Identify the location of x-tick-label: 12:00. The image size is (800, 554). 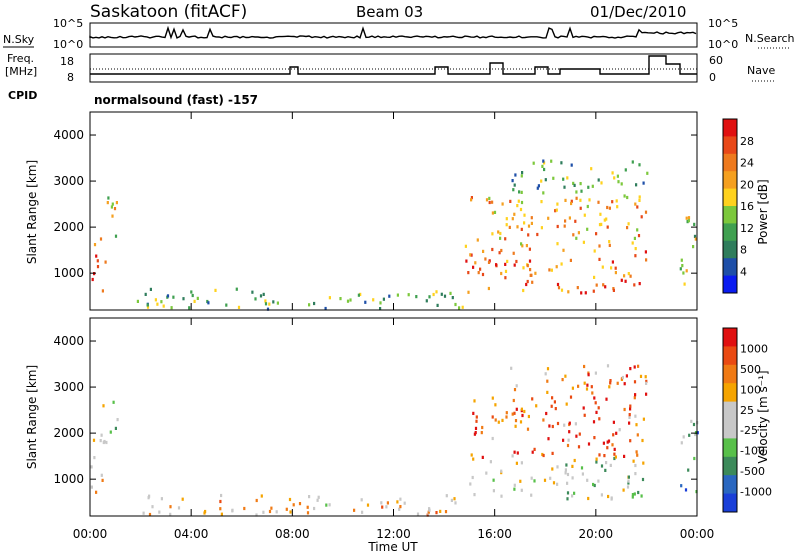
(393, 534).